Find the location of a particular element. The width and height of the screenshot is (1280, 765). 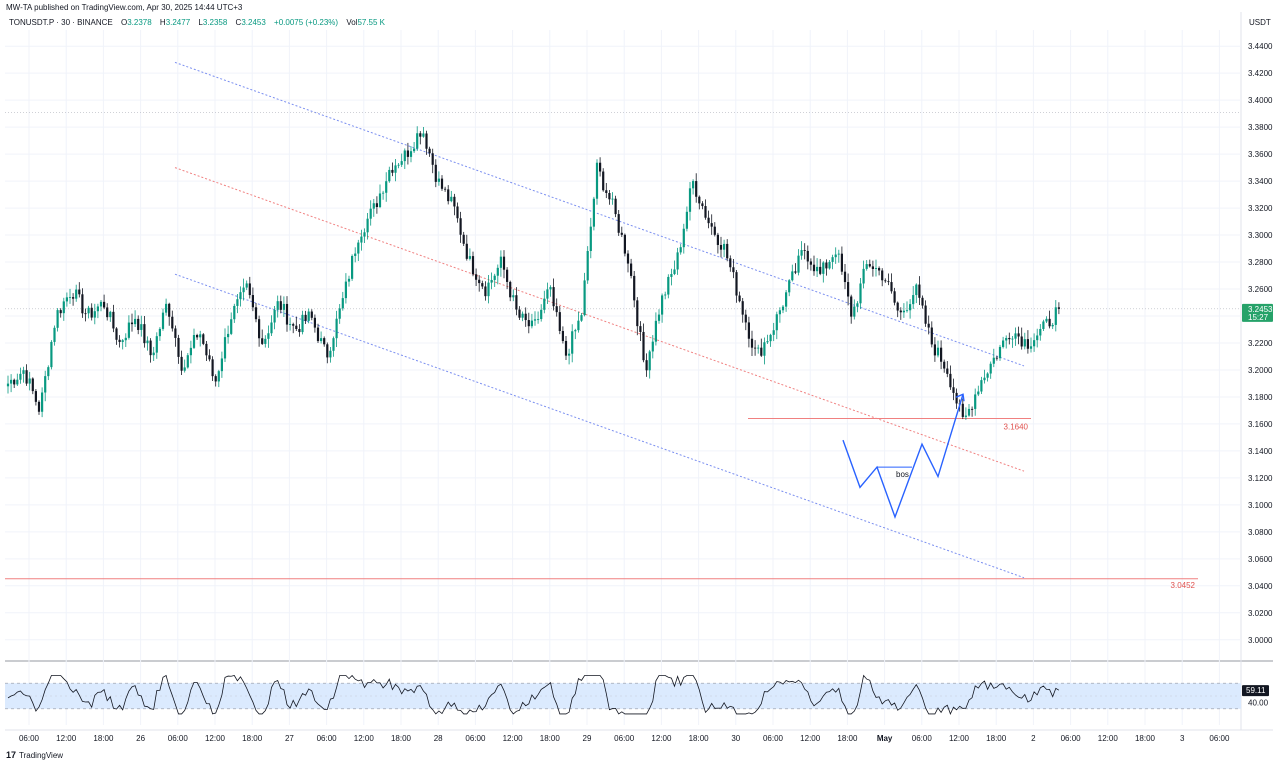

projection-arrow-icon is located at coordinates (960, 397).